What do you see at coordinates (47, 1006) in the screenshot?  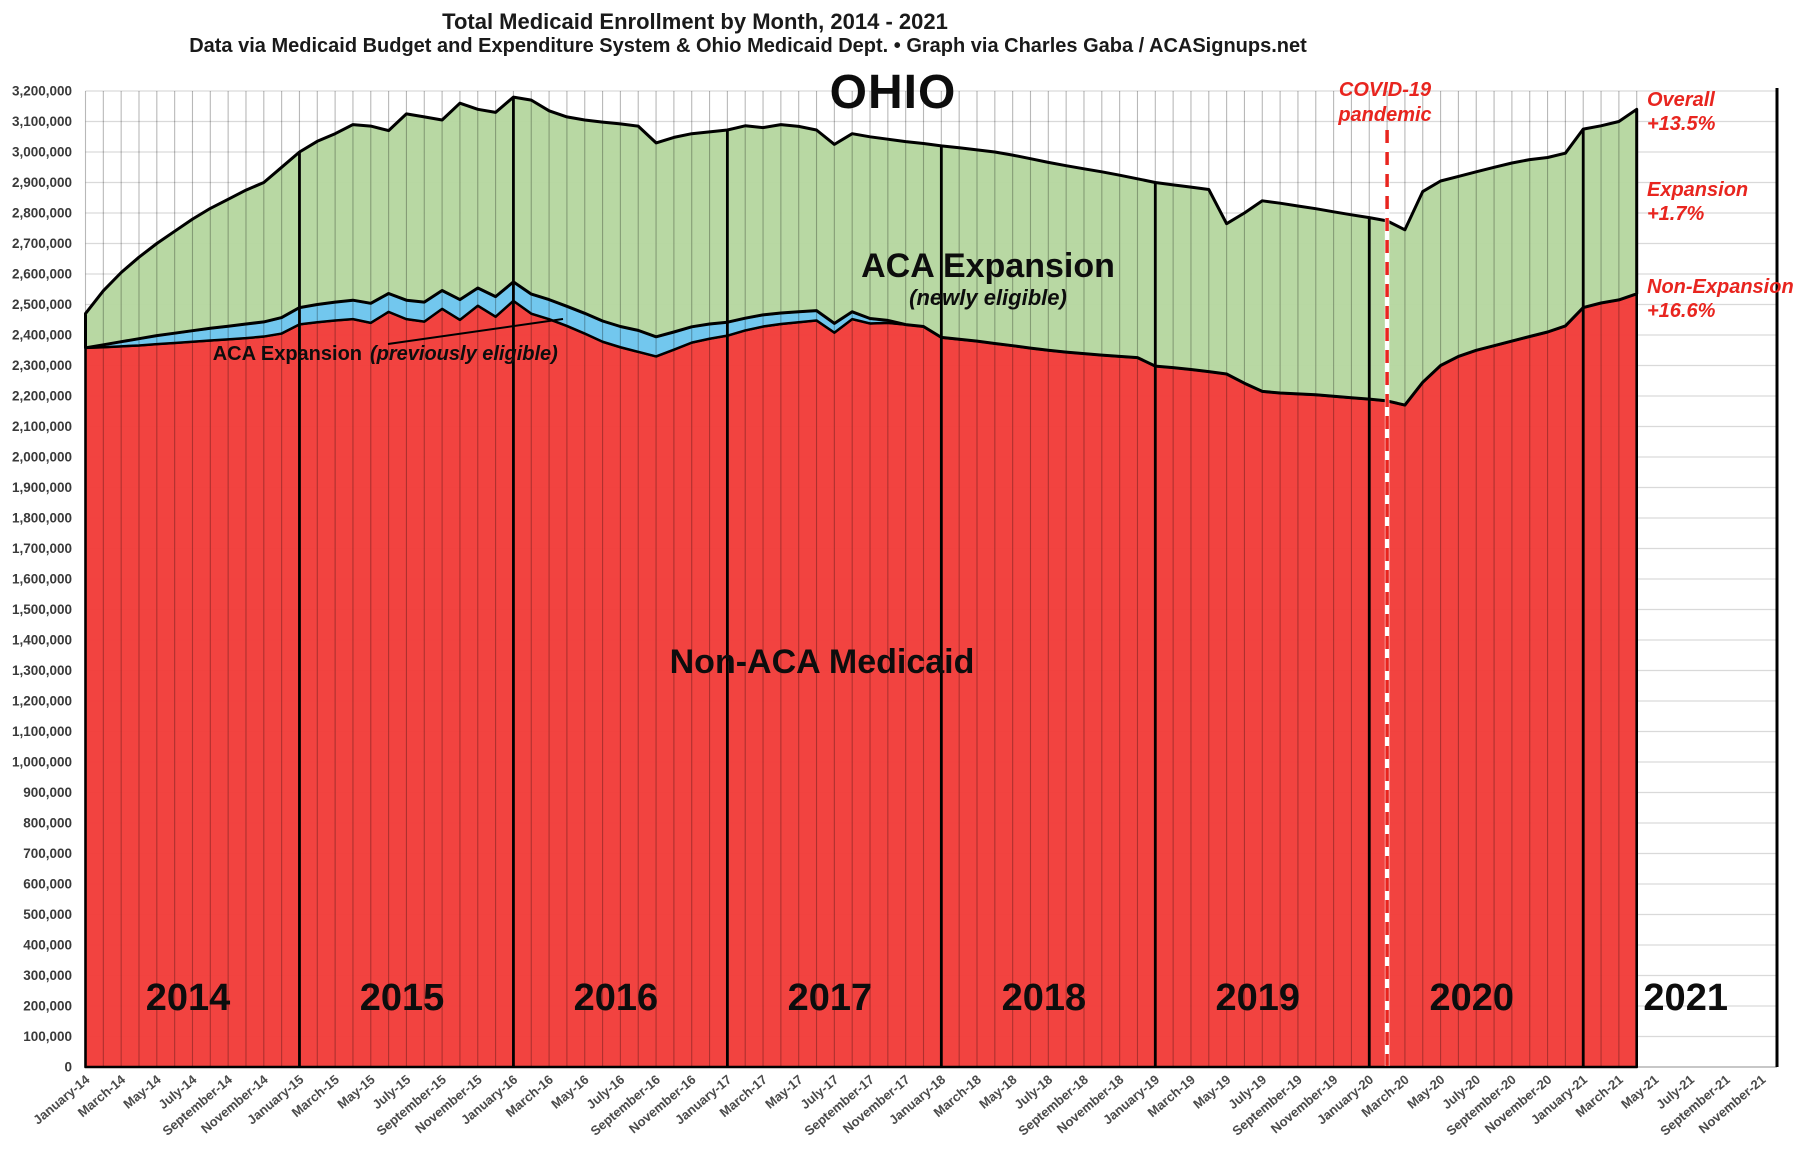 I see `y-tick-label: 200,000` at bounding box center [47, 1006].